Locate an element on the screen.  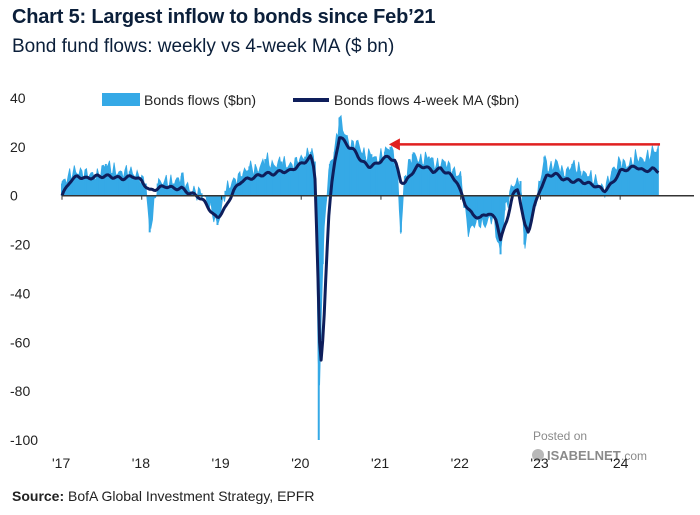
watermark: Posted on ISABELNET .com is located at coordinates (589, 446).